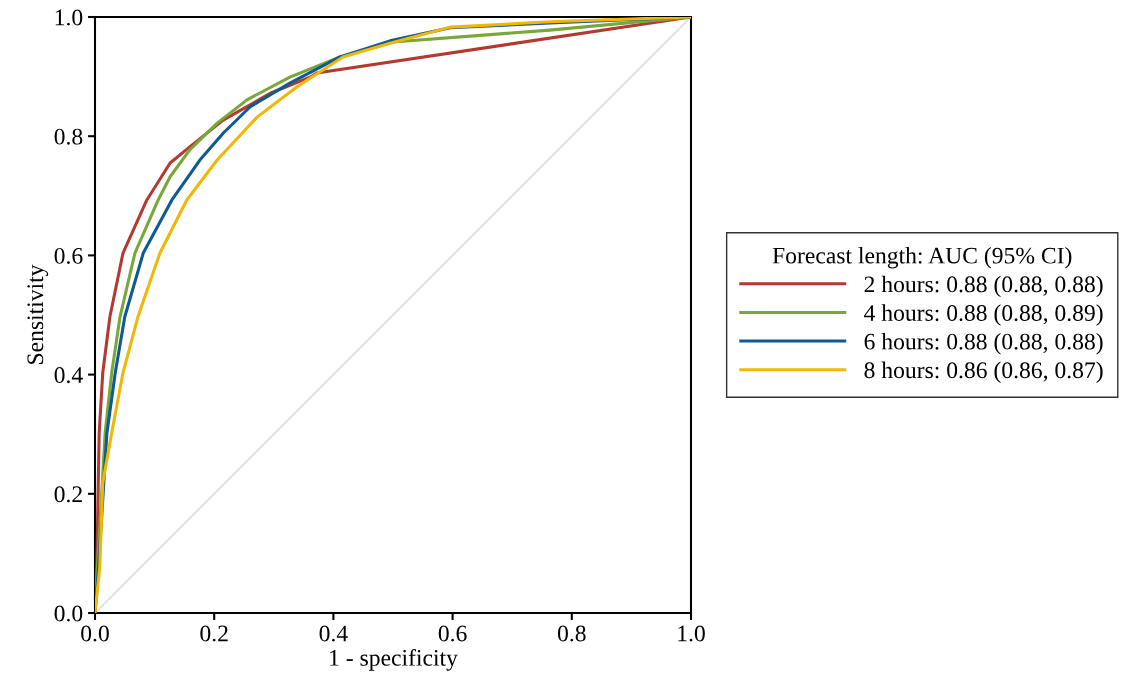  What do you see at coordinates (68, 136) in the screenshot?
I see `y-tick-label: 0.8` at bounding box center [68, 136].